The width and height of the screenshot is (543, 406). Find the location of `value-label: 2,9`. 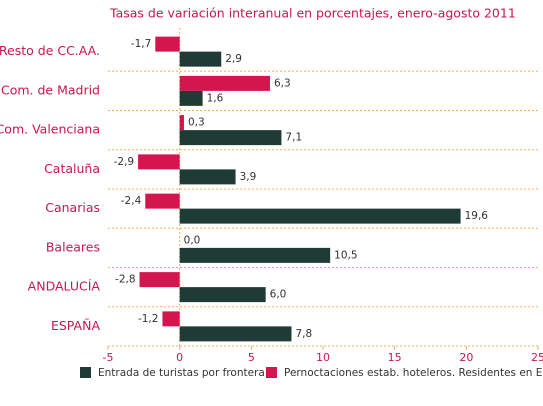

value-label: 2,9 is located at coordinates (233, 59).